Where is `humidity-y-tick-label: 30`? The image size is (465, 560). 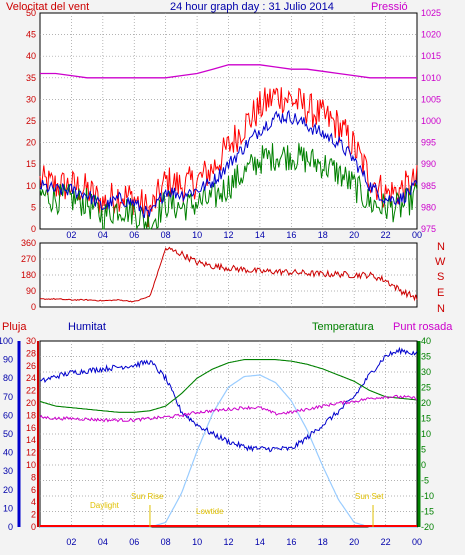 humidity-y-tick-label: 30 is located at coordinates (8, 471).